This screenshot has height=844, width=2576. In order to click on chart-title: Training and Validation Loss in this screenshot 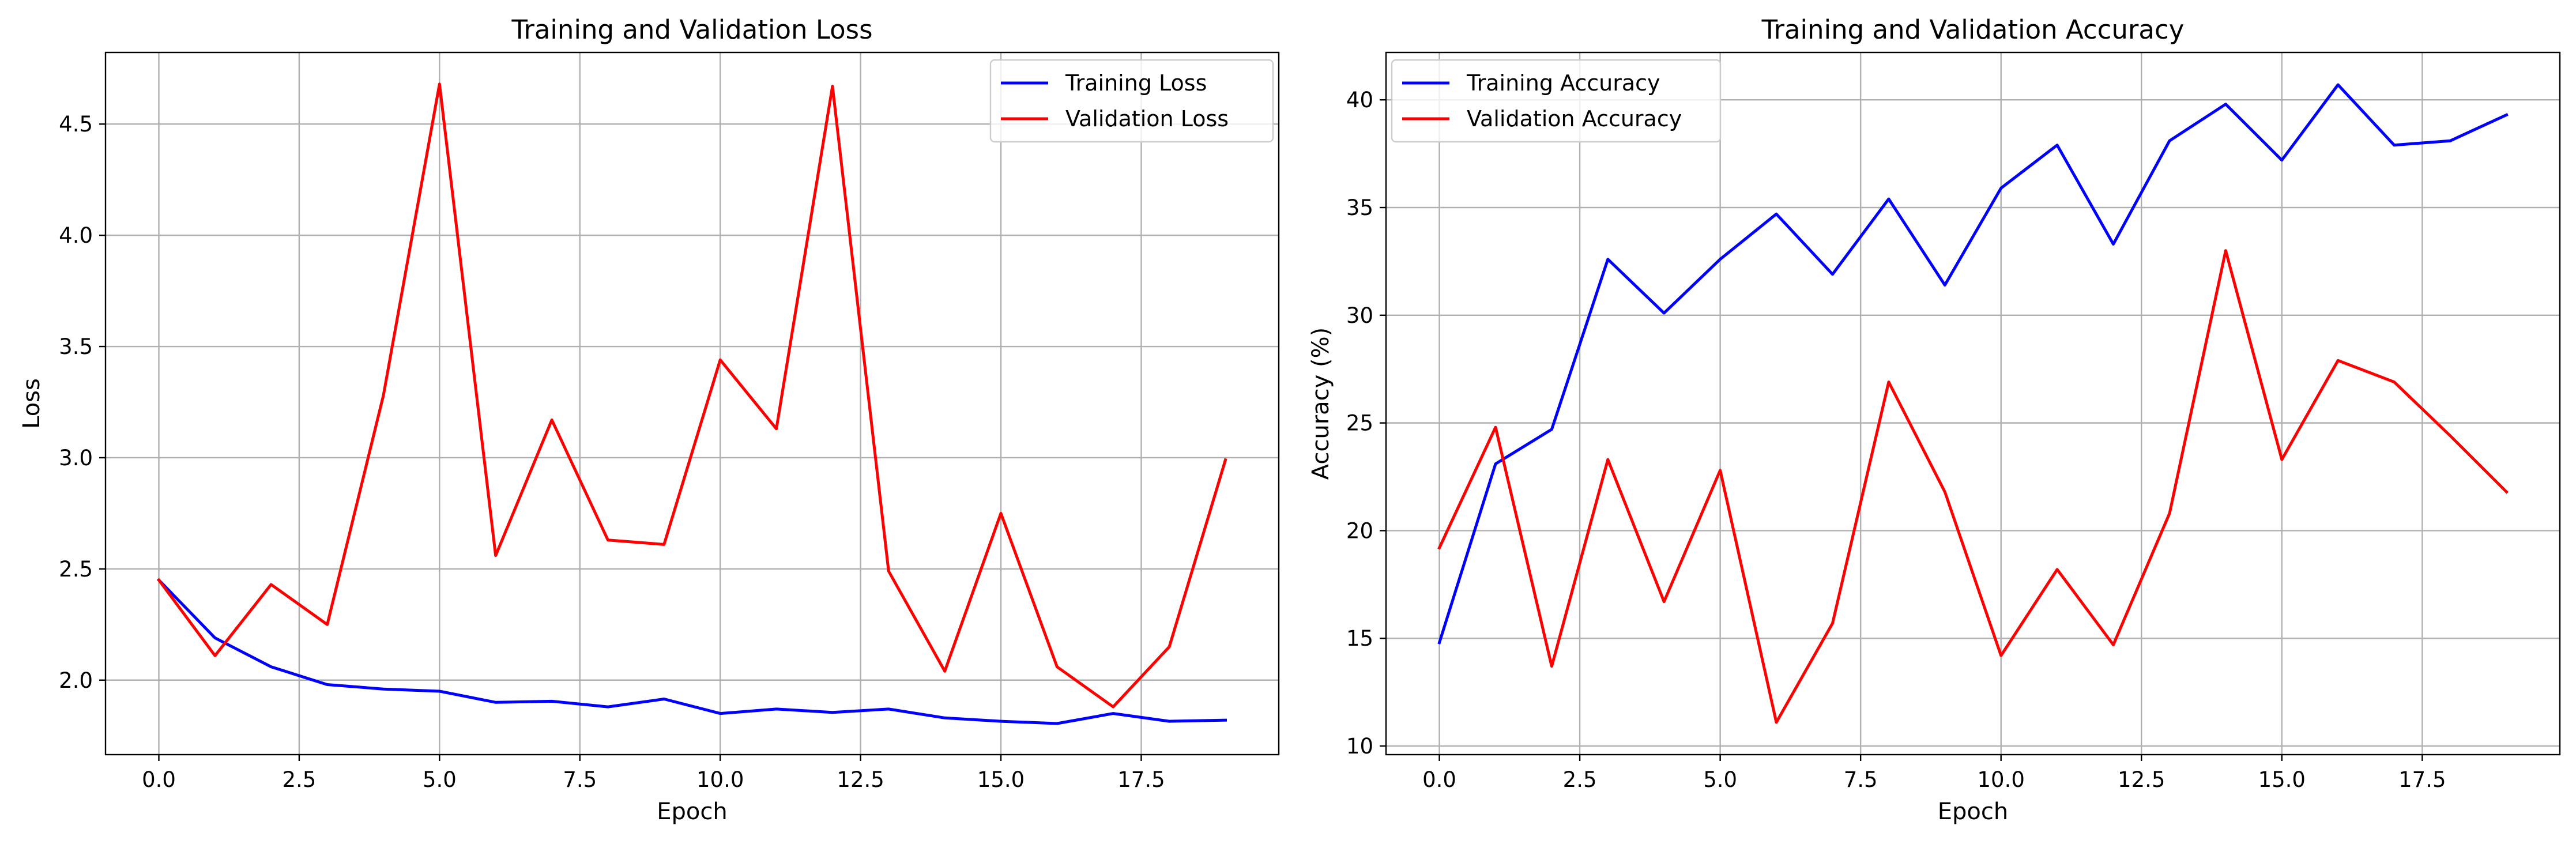, I will do `click(691, 29)`.